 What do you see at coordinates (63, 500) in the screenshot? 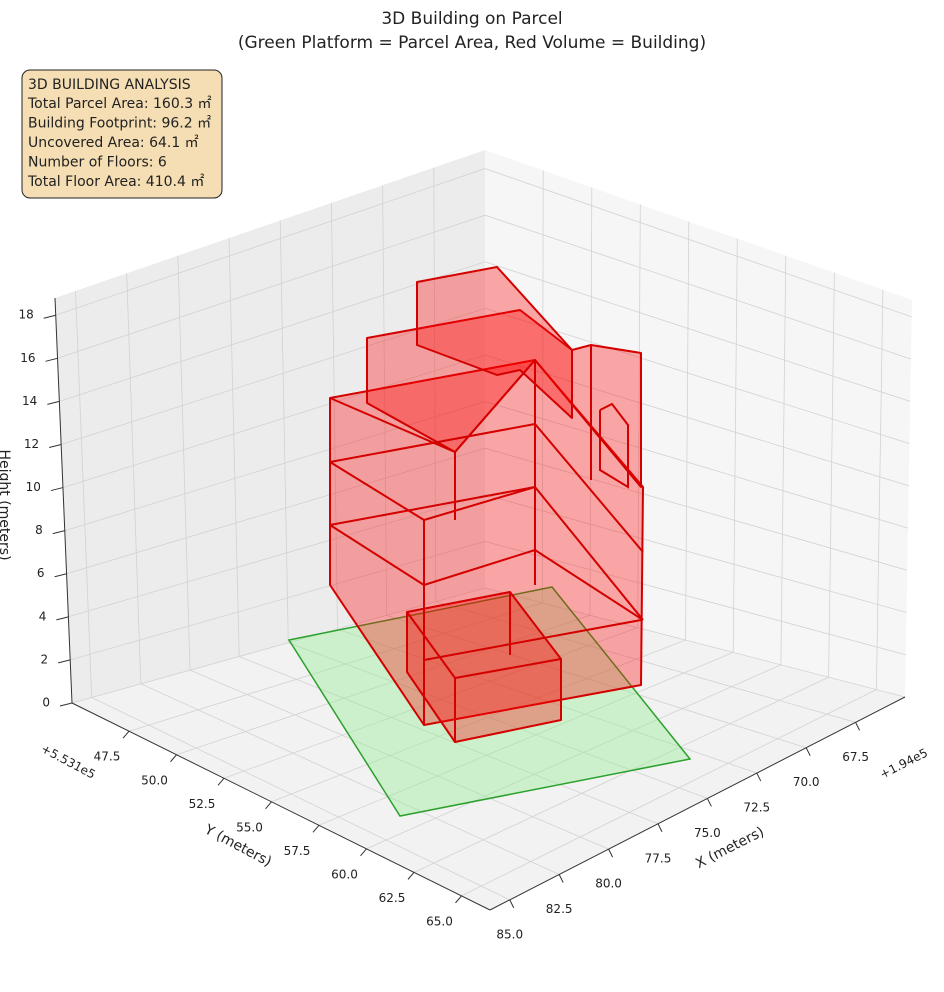
I see `z-axis-line` at bounding box center [63, 500].